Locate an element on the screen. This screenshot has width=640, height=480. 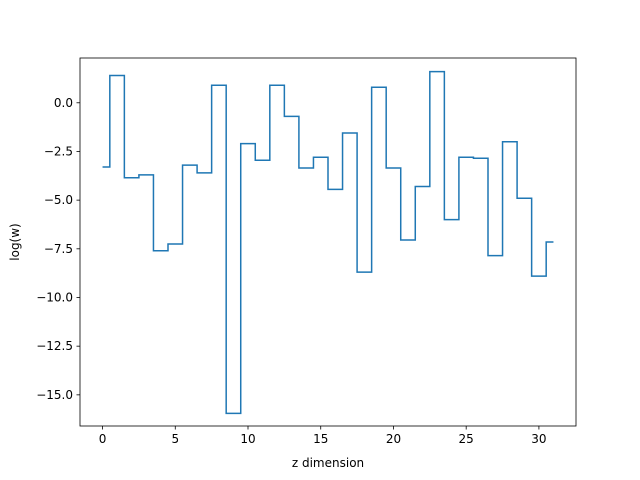
x-tick-label: 25 is located at coordinates (466, 439).